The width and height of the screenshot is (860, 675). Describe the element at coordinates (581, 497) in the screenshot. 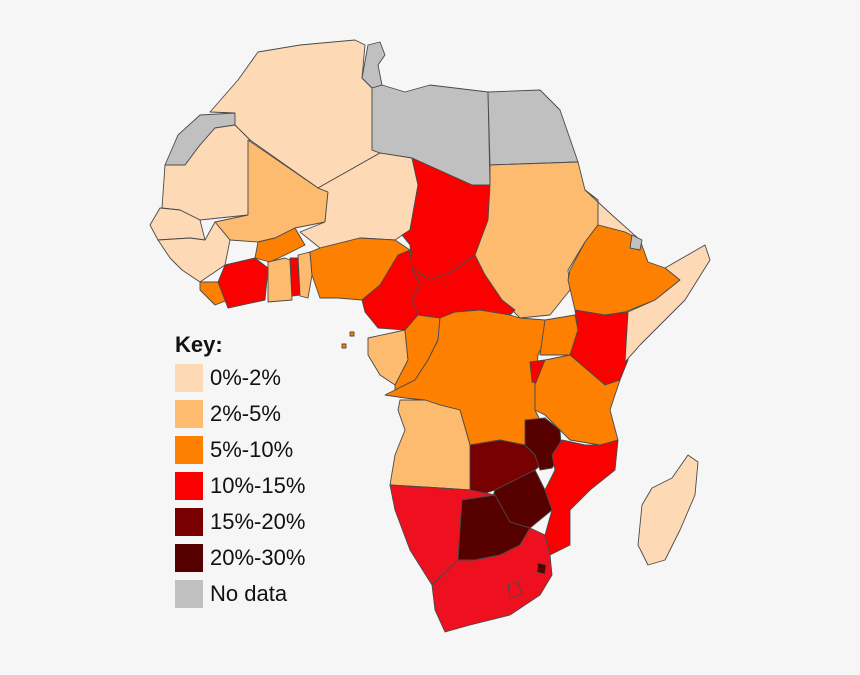

I see `region-mozambique` at that location.